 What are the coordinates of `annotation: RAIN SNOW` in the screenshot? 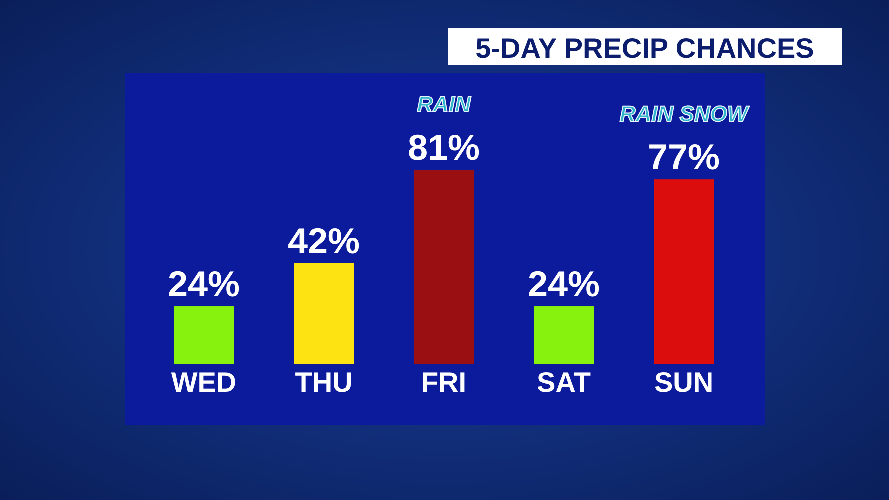 It's located at (685, 114).